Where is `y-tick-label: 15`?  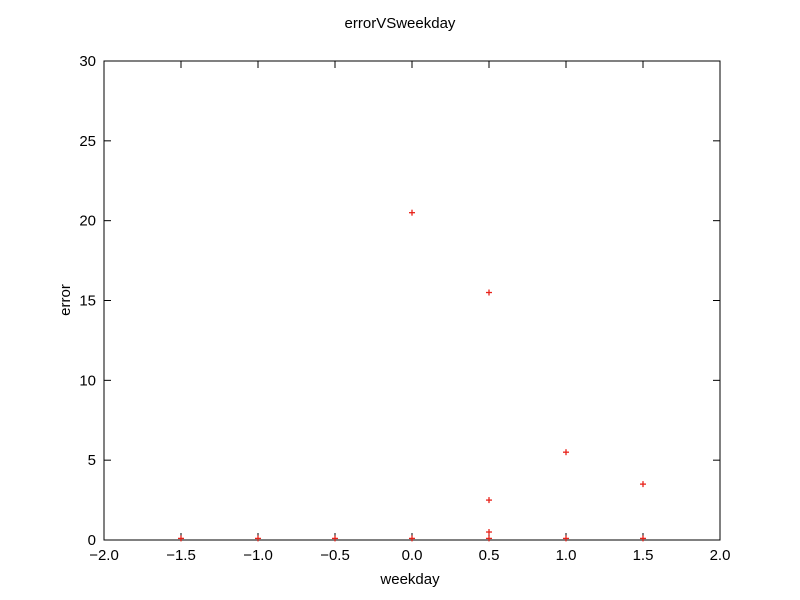
y-tick-label: 15 is located at coordinates (87, 301).